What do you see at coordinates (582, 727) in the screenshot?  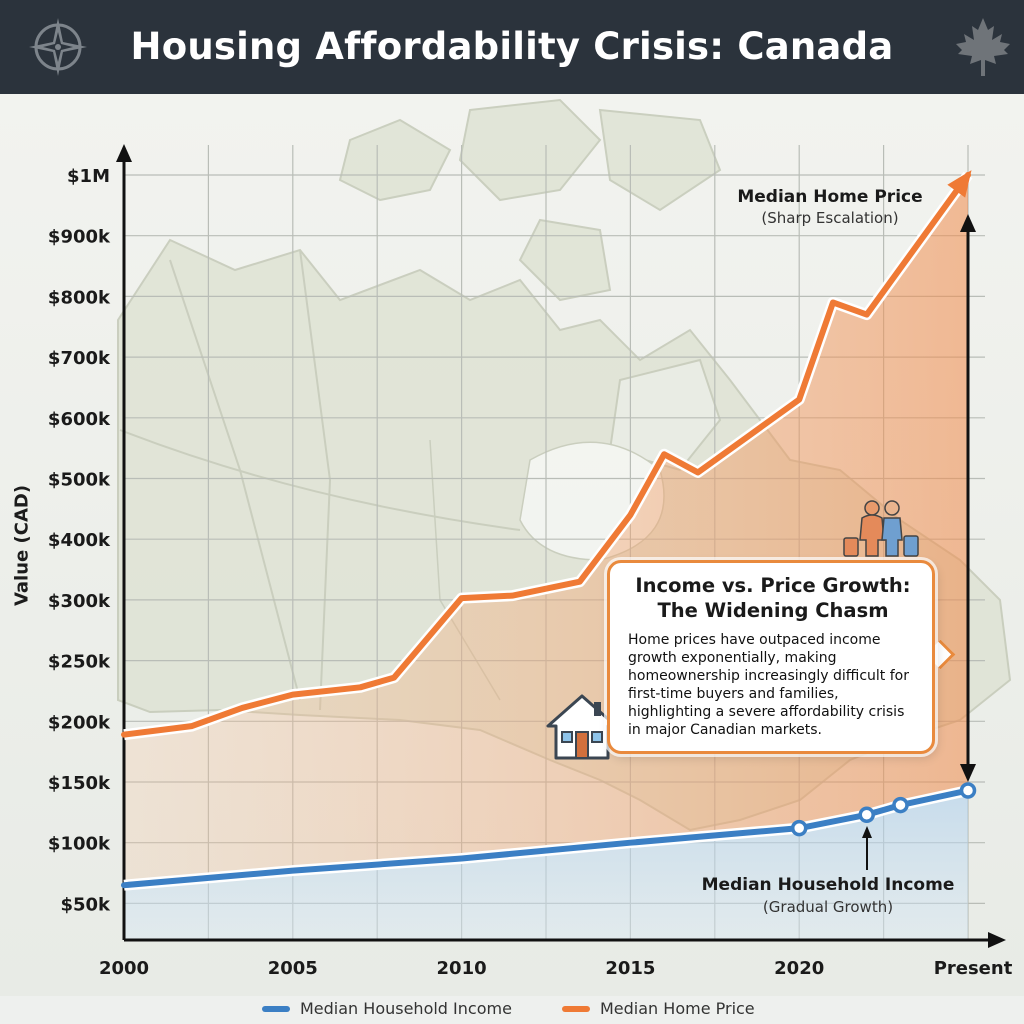 I see `house-icon` at bounding box center [582, 727].